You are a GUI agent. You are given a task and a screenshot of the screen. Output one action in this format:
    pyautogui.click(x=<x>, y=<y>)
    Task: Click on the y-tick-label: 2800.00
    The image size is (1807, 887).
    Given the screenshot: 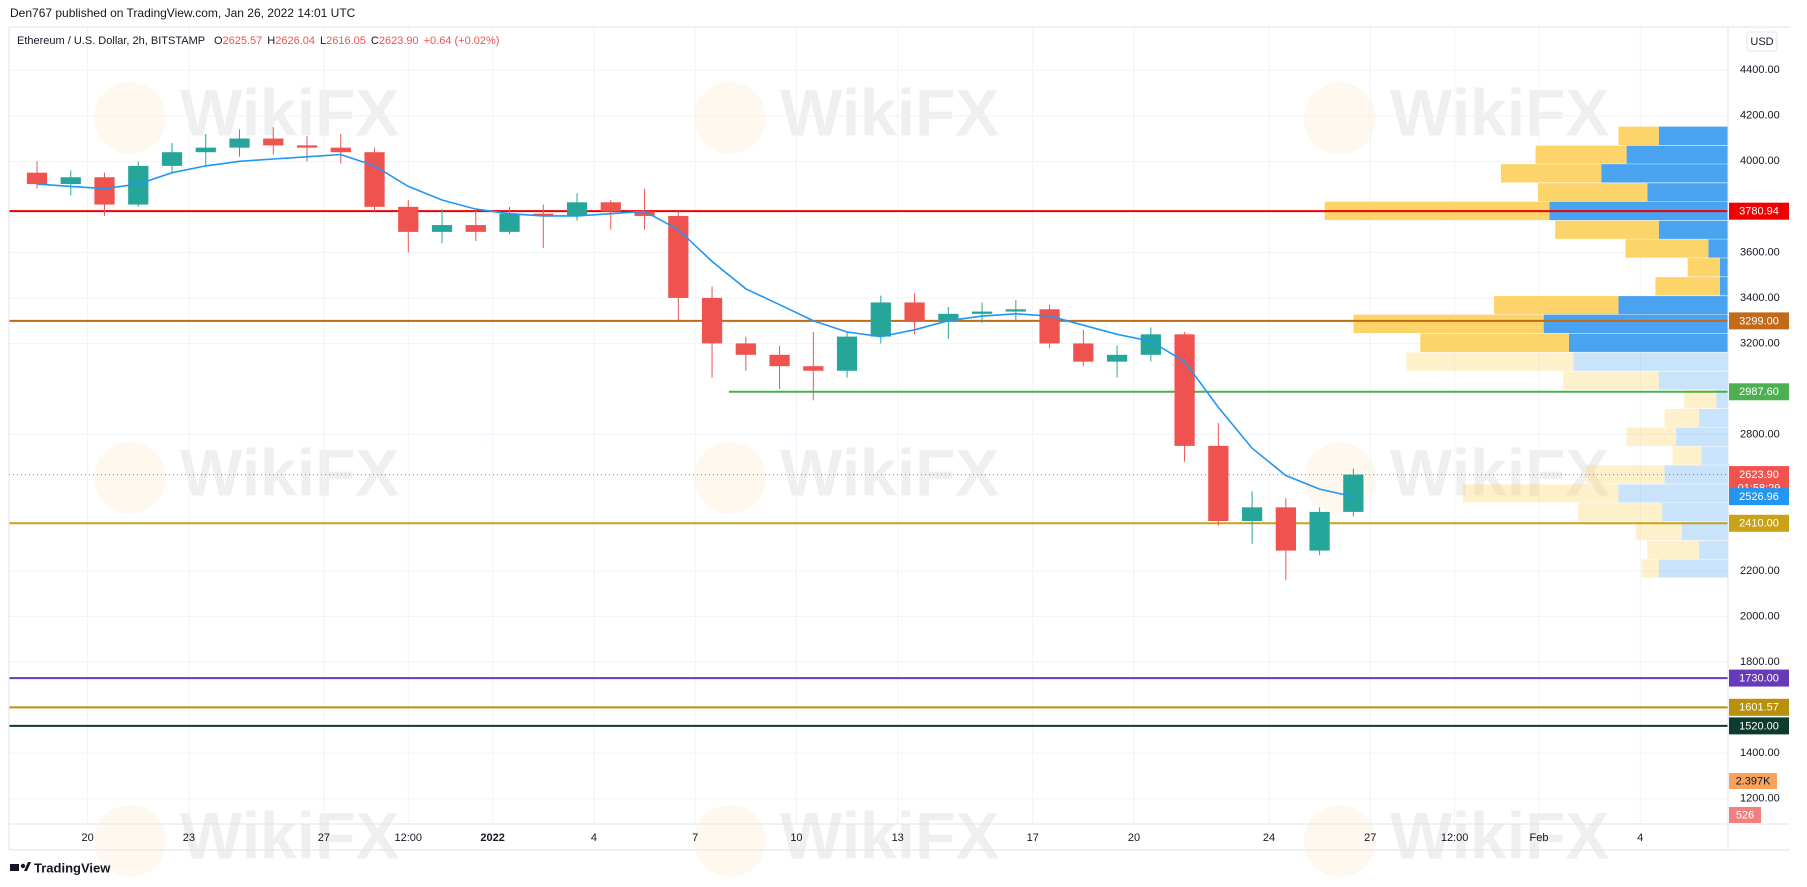 What is the action you would take?
    pyautogui.click(x=1760, y=434)
    